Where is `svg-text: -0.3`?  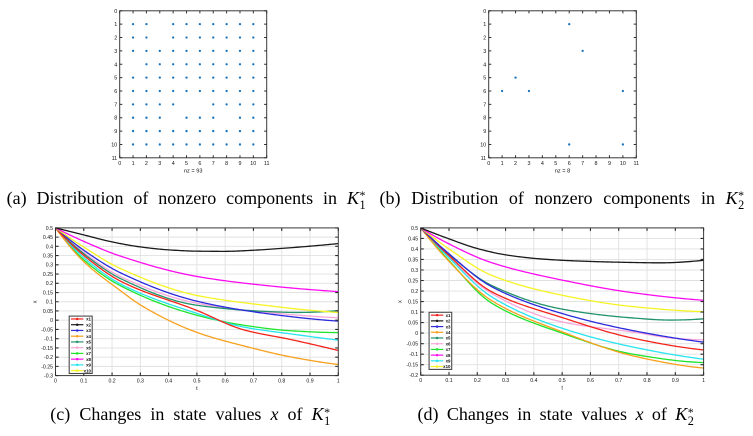 svg-text: -0.3 is located at coordinates (48, 377).